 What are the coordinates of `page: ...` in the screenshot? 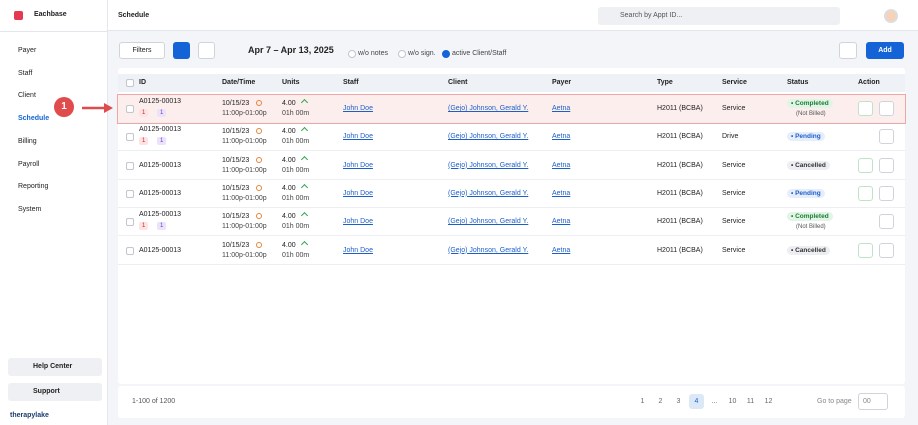 It's located at (714, 401).